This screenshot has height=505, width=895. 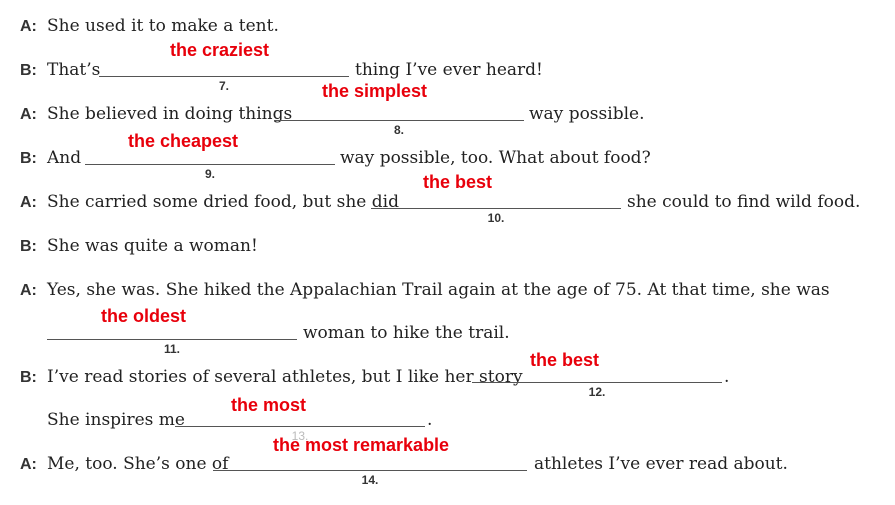 I want to click on dialogue-text: And, so click(x=64, y=158).